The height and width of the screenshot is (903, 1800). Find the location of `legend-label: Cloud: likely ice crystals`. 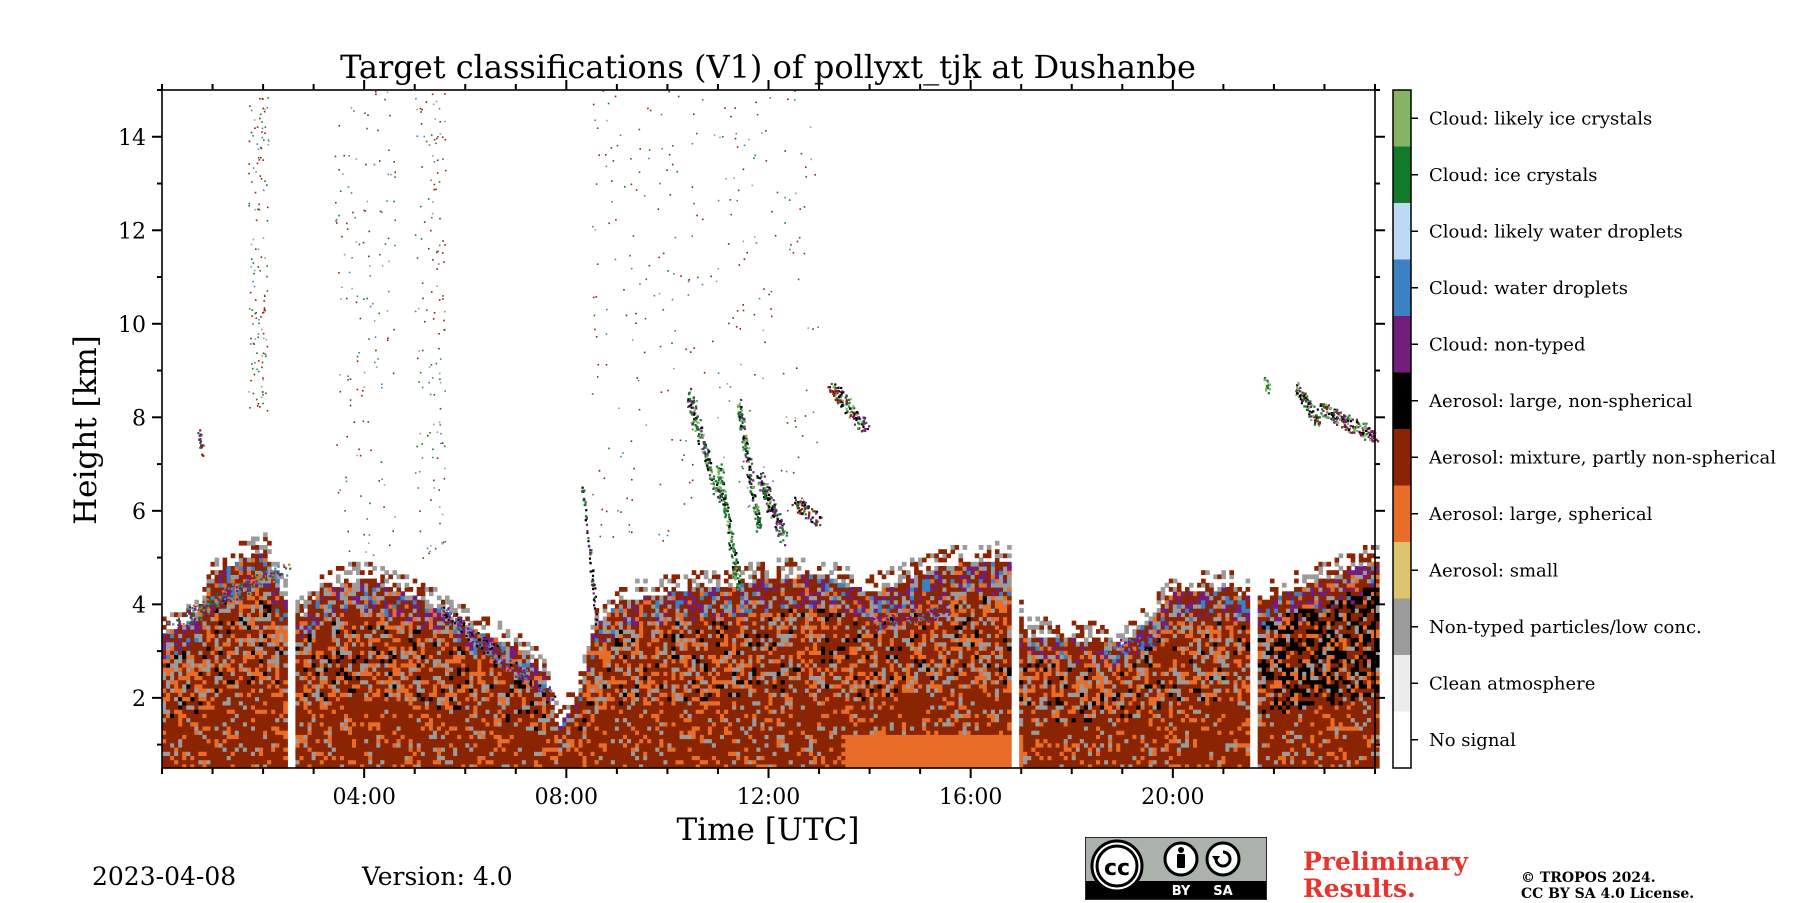

legend-label: Cloud: likely ice crystals is located at coordinates (1540, 118).